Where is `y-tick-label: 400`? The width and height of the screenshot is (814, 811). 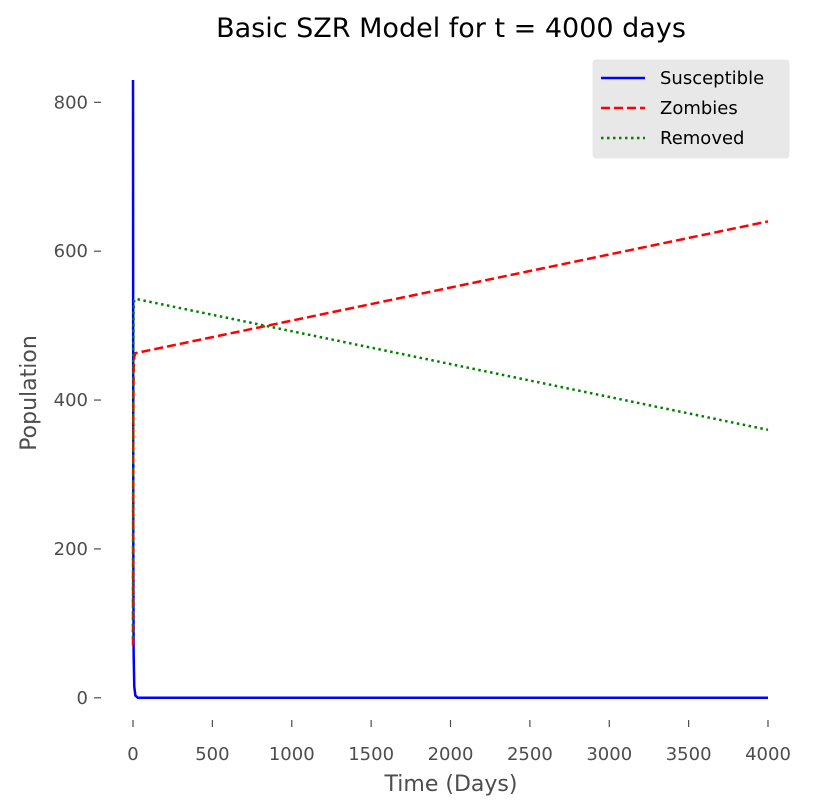
y-tick-label: 400 is located at coordinates (71, 400).